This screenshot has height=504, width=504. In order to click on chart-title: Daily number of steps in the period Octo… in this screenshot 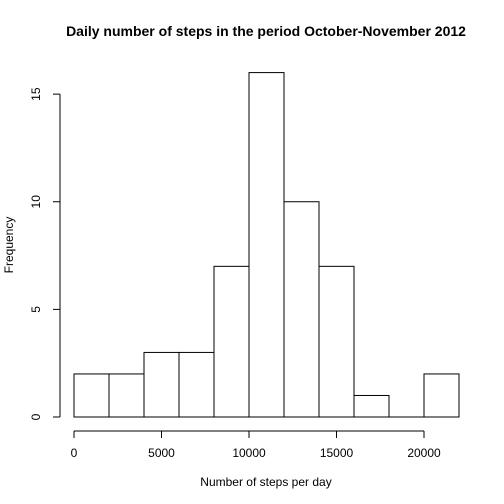, I will do `click(266, 31)`.